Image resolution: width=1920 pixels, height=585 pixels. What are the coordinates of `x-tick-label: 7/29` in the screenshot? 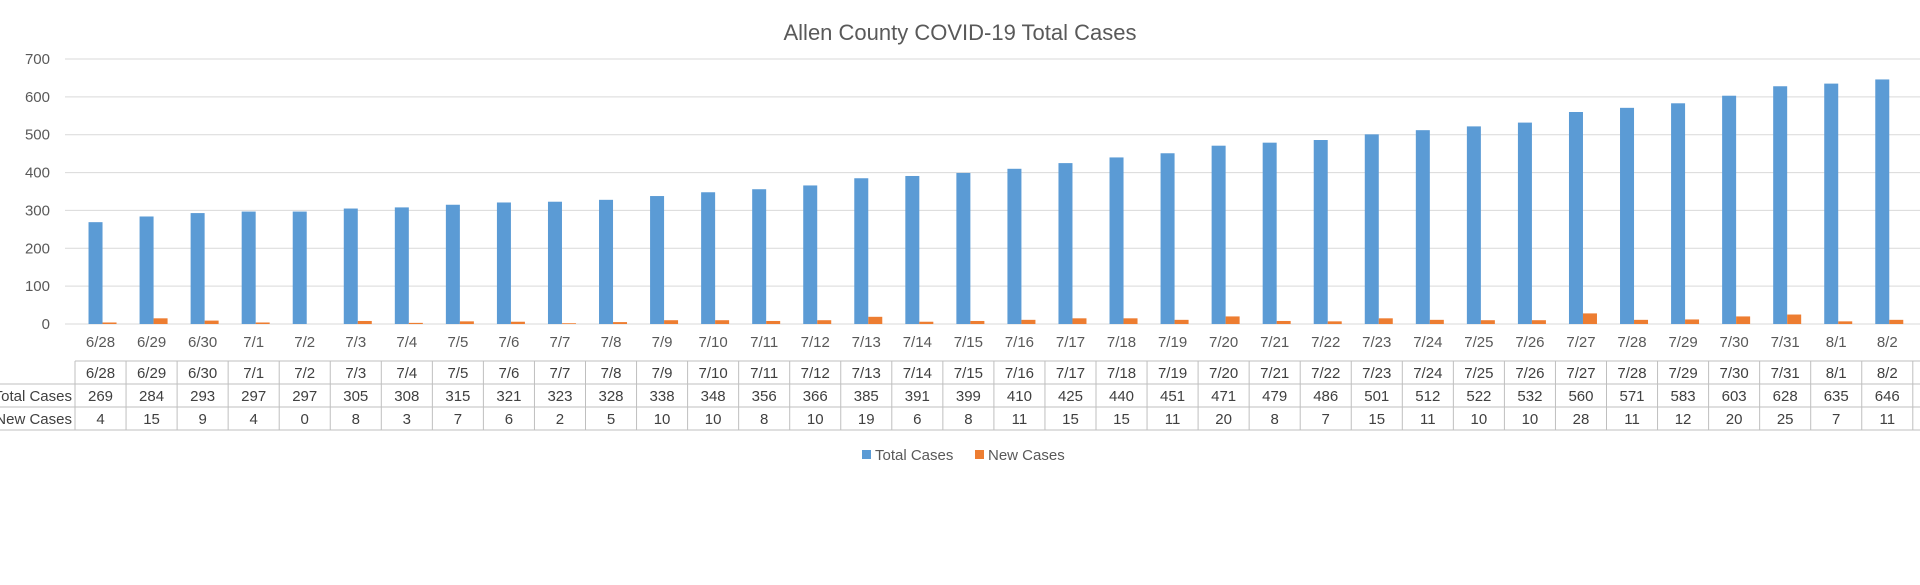 It's located at (1682, 342).